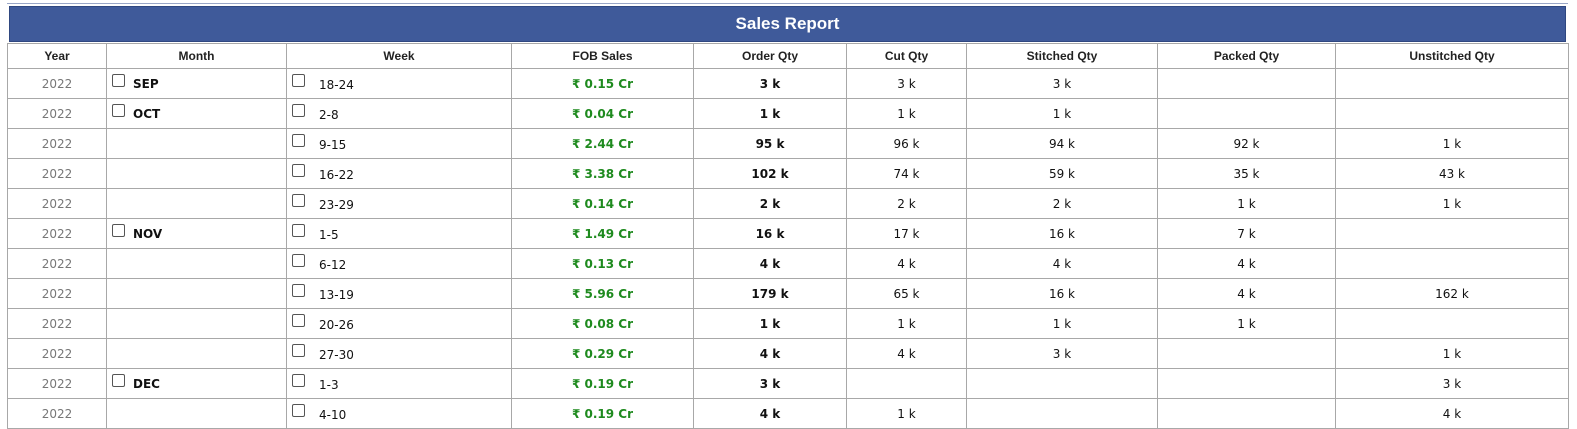 The height and width of the screenshot is (429, 1577). What do you see at coordinates (770, 293) in the screenshot?
I see `order-qty-cell: 179 k` at bounding box center [770, 293].